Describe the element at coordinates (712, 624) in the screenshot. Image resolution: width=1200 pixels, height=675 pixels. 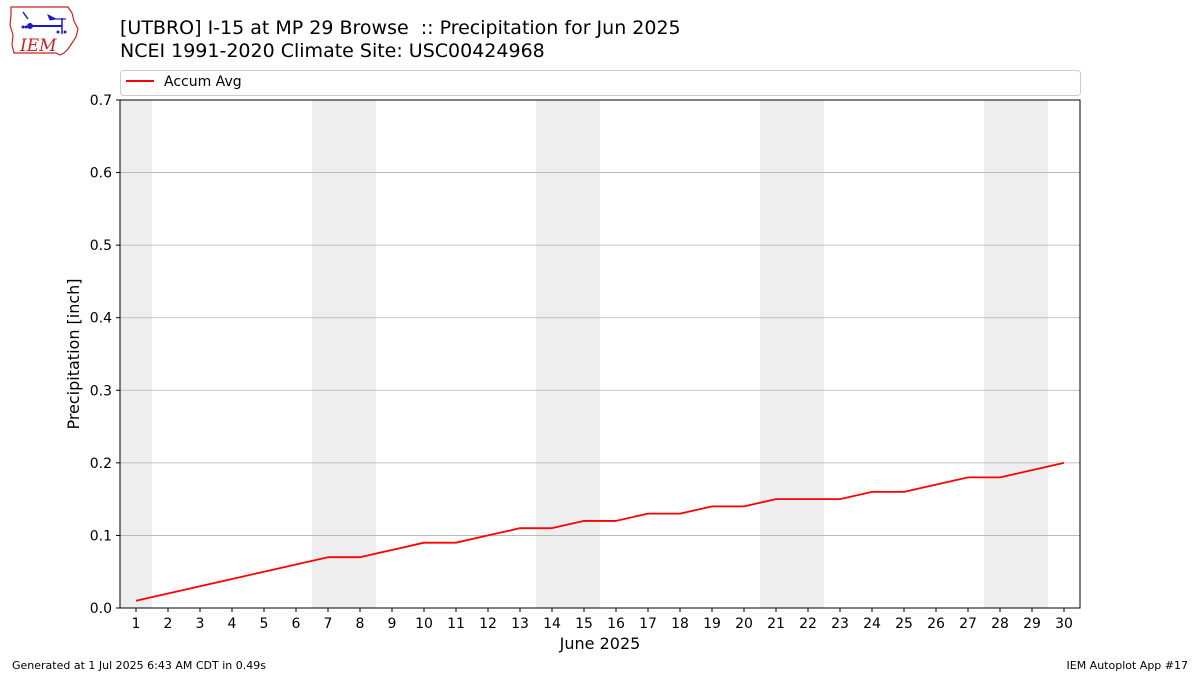
I see `x-tick-label: 19` at that location.